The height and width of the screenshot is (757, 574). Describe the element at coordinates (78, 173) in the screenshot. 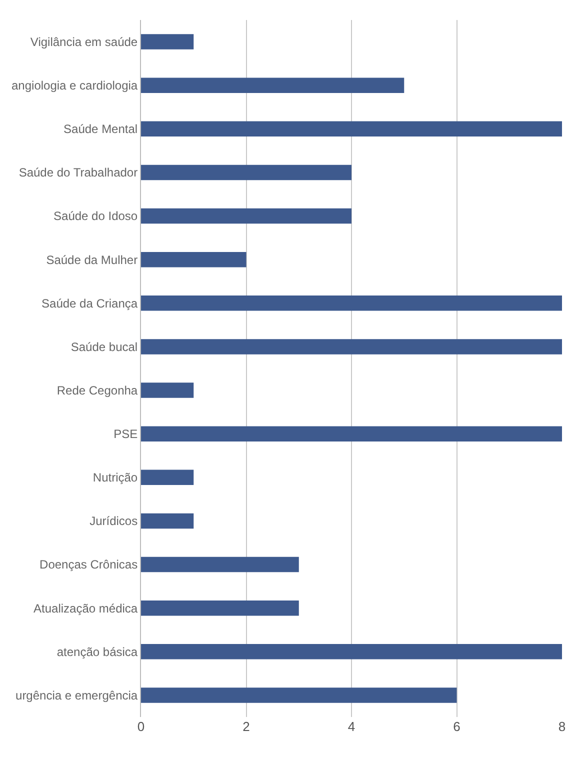

I see `y-tick-label: Saúde do Trabalhador` at that location.